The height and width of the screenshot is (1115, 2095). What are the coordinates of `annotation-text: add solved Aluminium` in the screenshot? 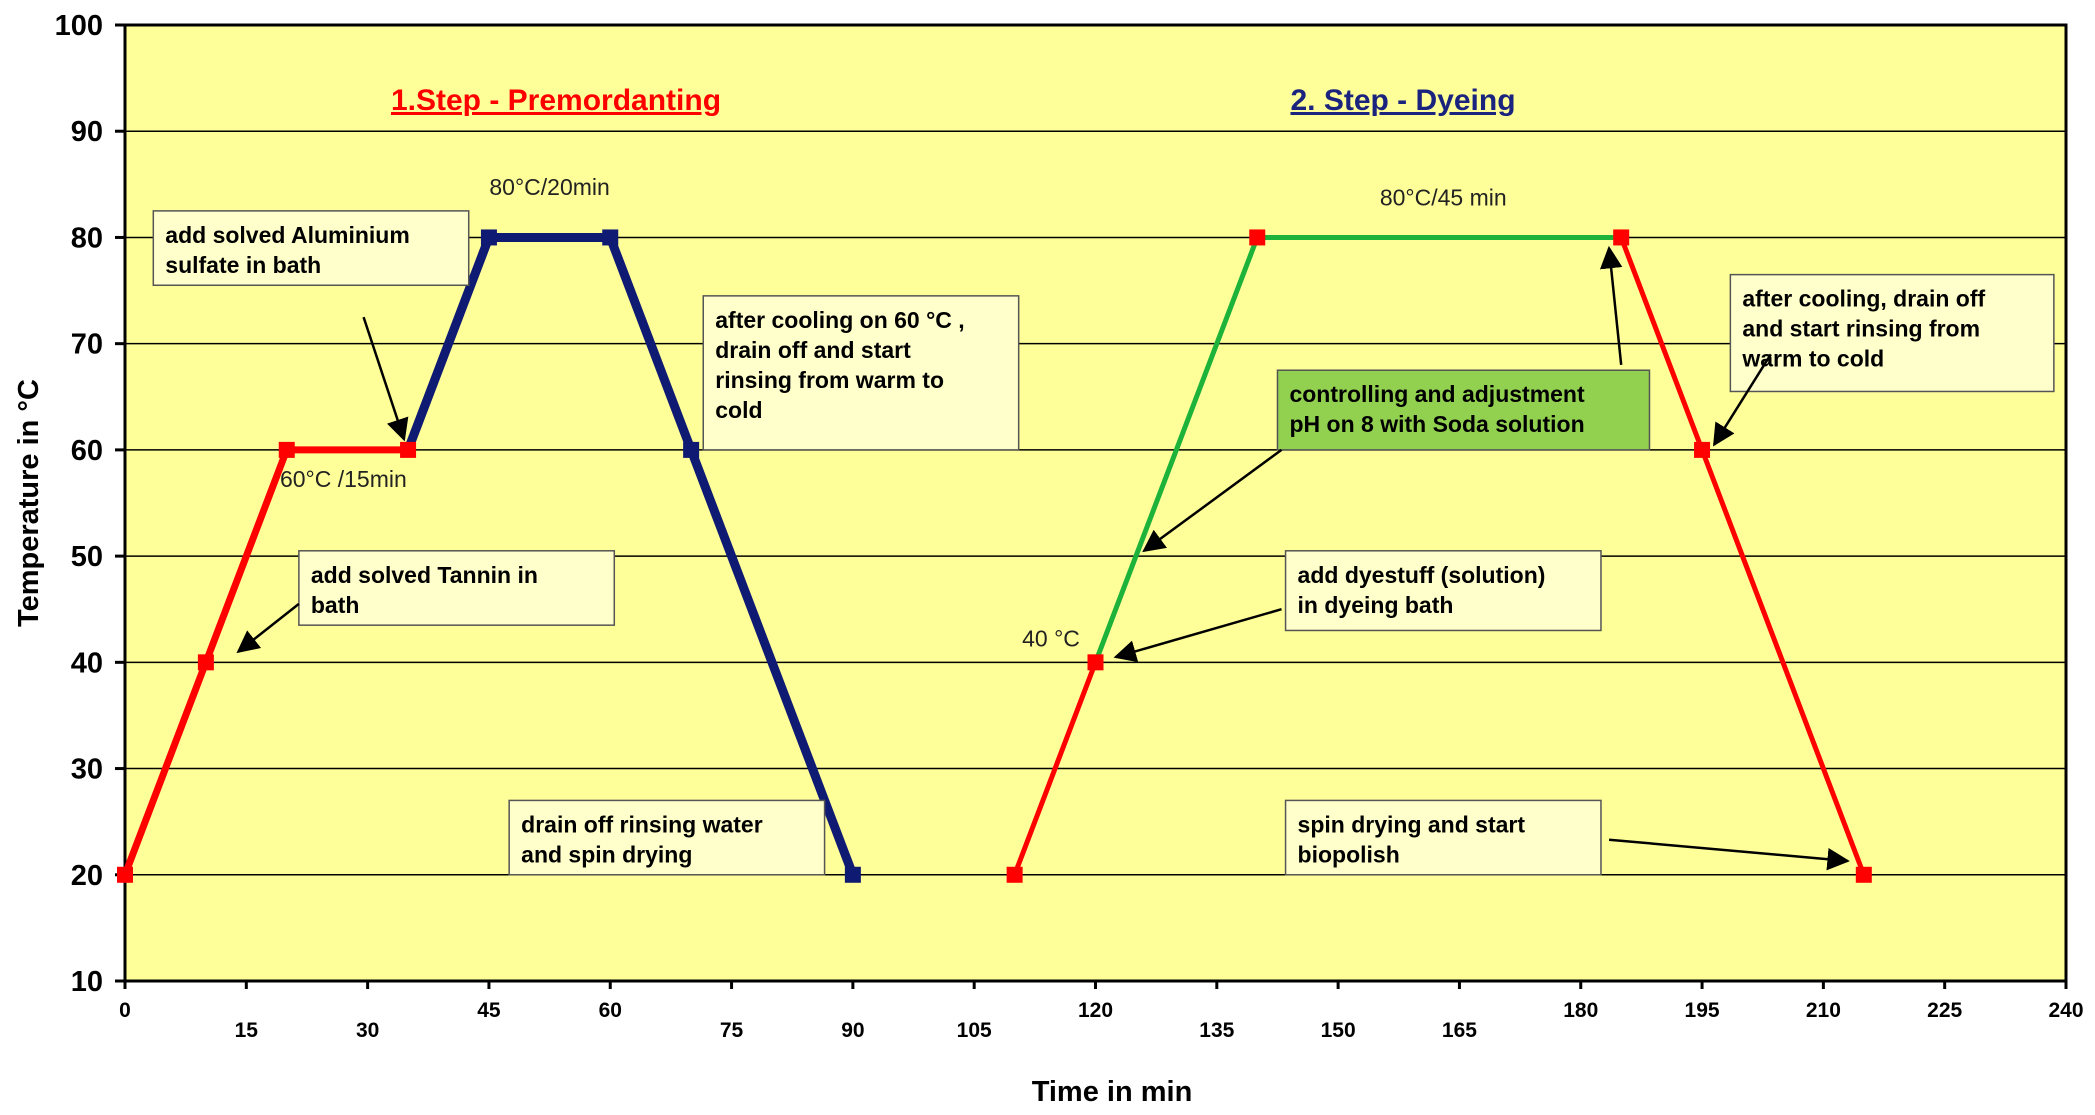 It's located at (287, 235).